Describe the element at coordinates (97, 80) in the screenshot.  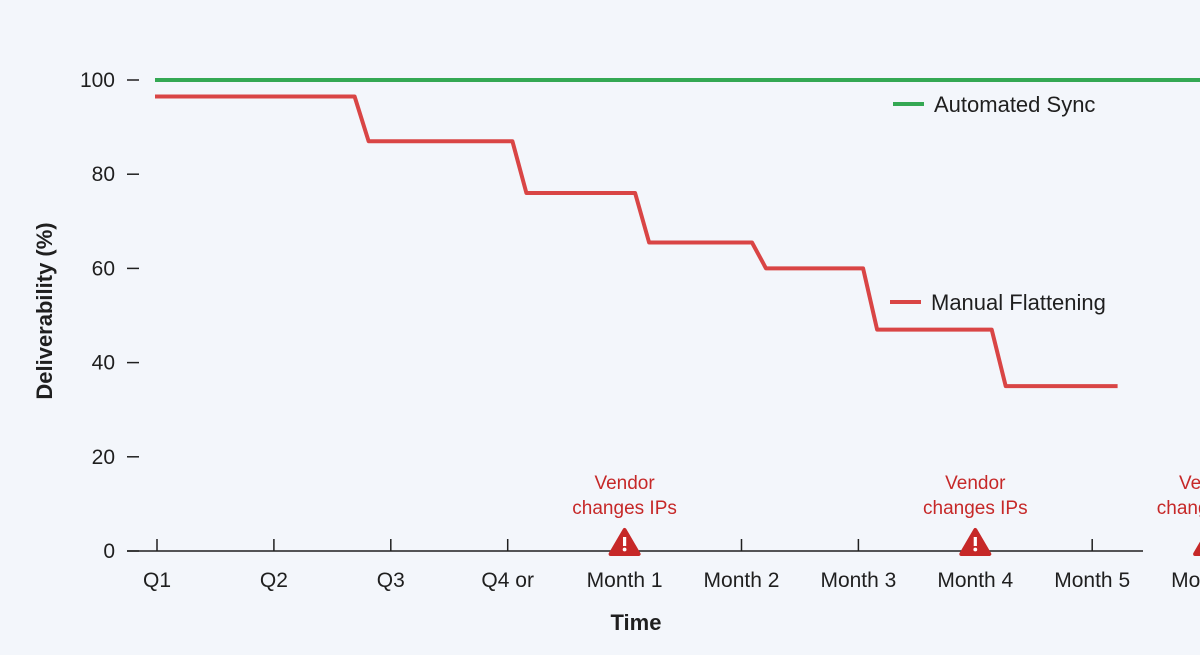
I see `y-tick-label: 100` at that location.